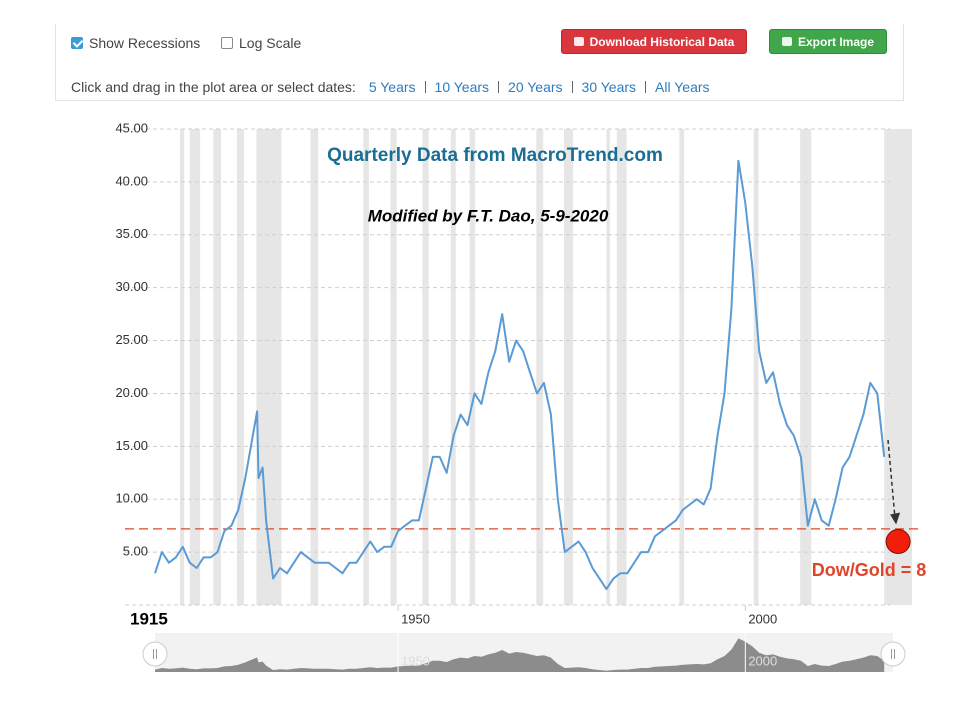 The image size is (960, 720). Describe the element at coordinates (131, 498) in the screenshot. I see `y-tick-label: 10.00` at that location.